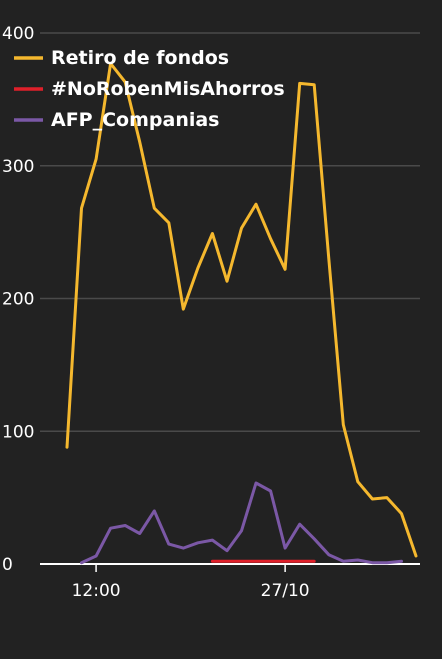  What do you see at coordinates (18, 167) in the screenshot?
I see `y-tick-label: 300` at bounding box center [18, 167].